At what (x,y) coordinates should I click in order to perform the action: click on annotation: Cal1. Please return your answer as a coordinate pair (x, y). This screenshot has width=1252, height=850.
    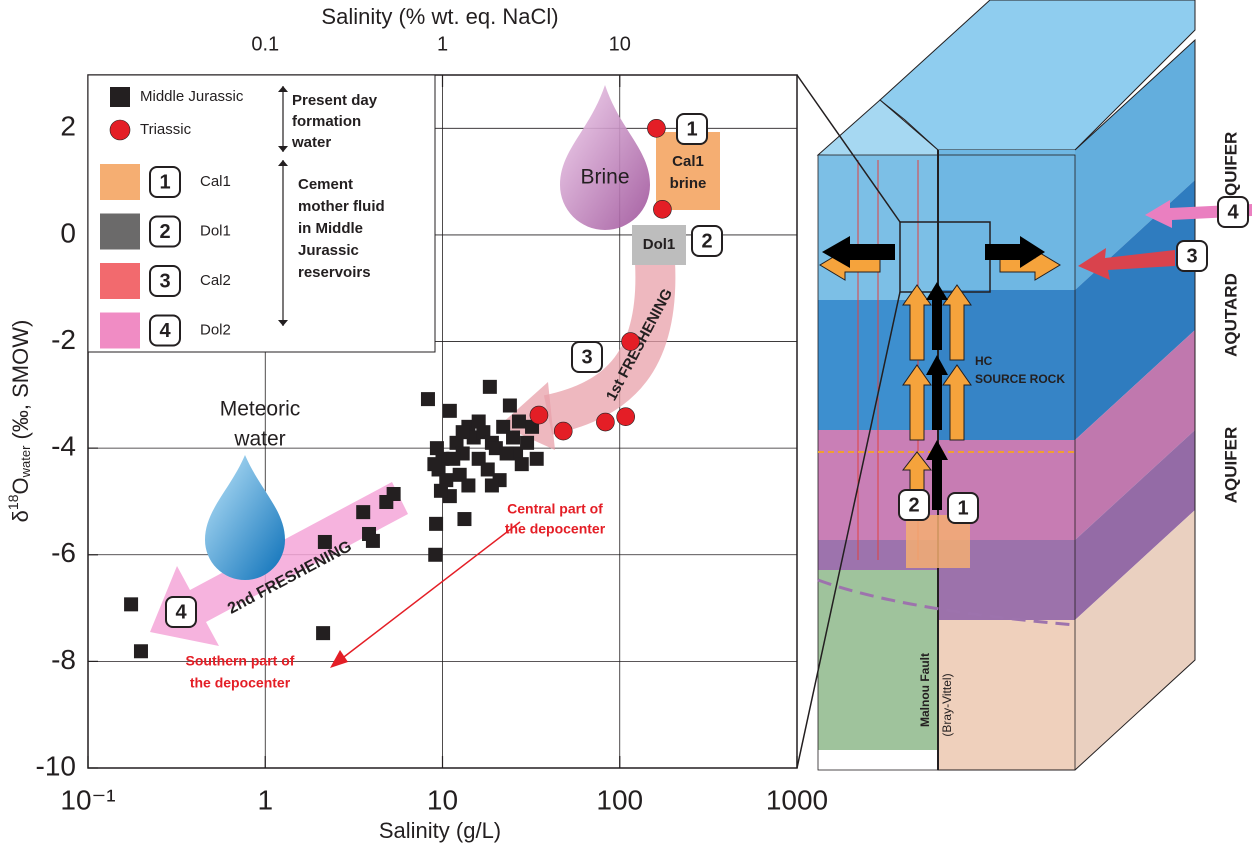
    Looking at the image, I should click on (688, 161).